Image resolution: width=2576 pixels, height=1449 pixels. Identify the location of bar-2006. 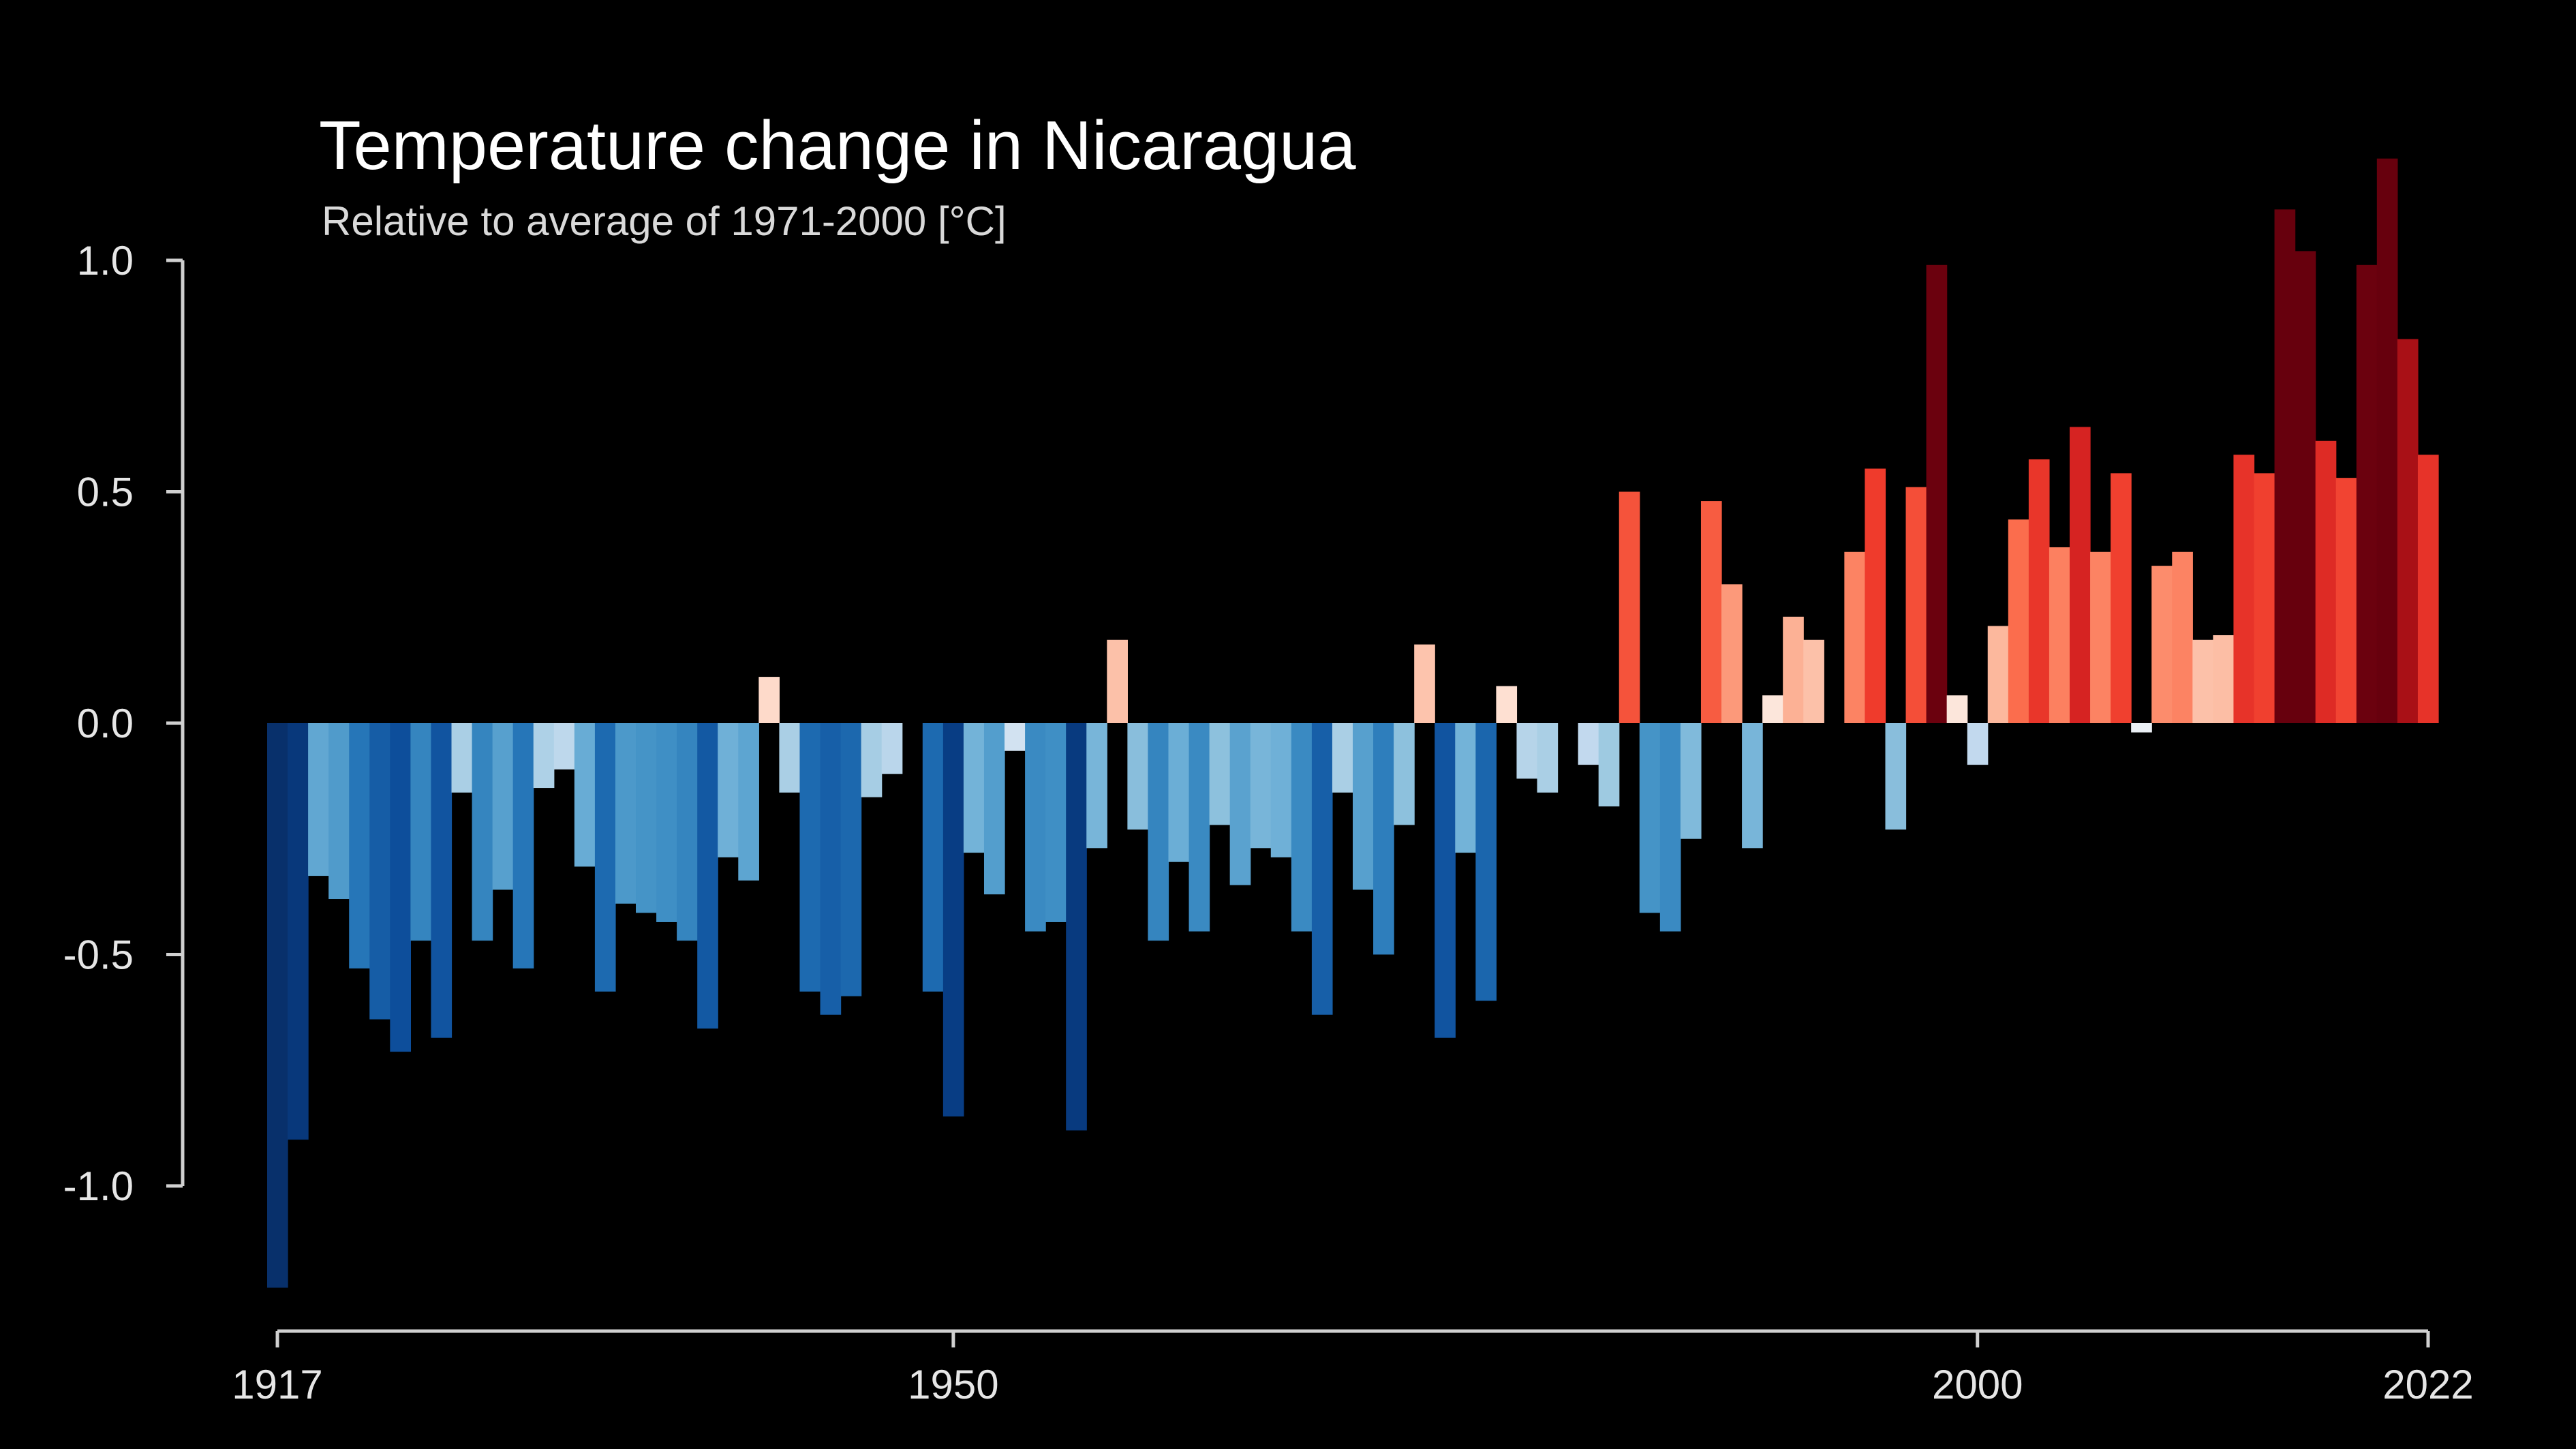
(2100, 637).